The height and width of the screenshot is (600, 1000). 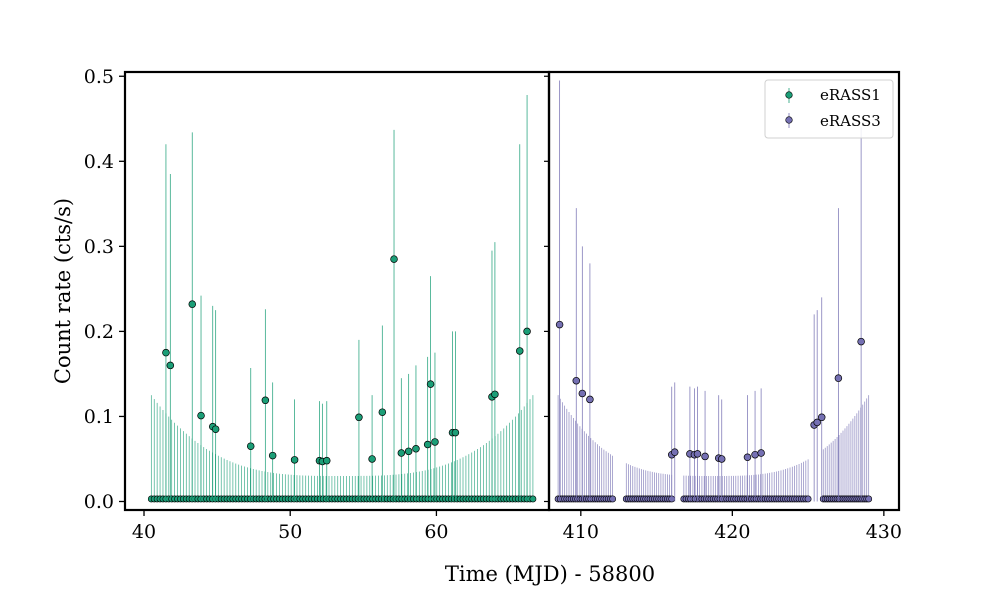 What do you see at coordinates (63, 291) in the screenshot?
I see `y-axis-label: Count rate (cts/s)` at bounding box center [63, 291].